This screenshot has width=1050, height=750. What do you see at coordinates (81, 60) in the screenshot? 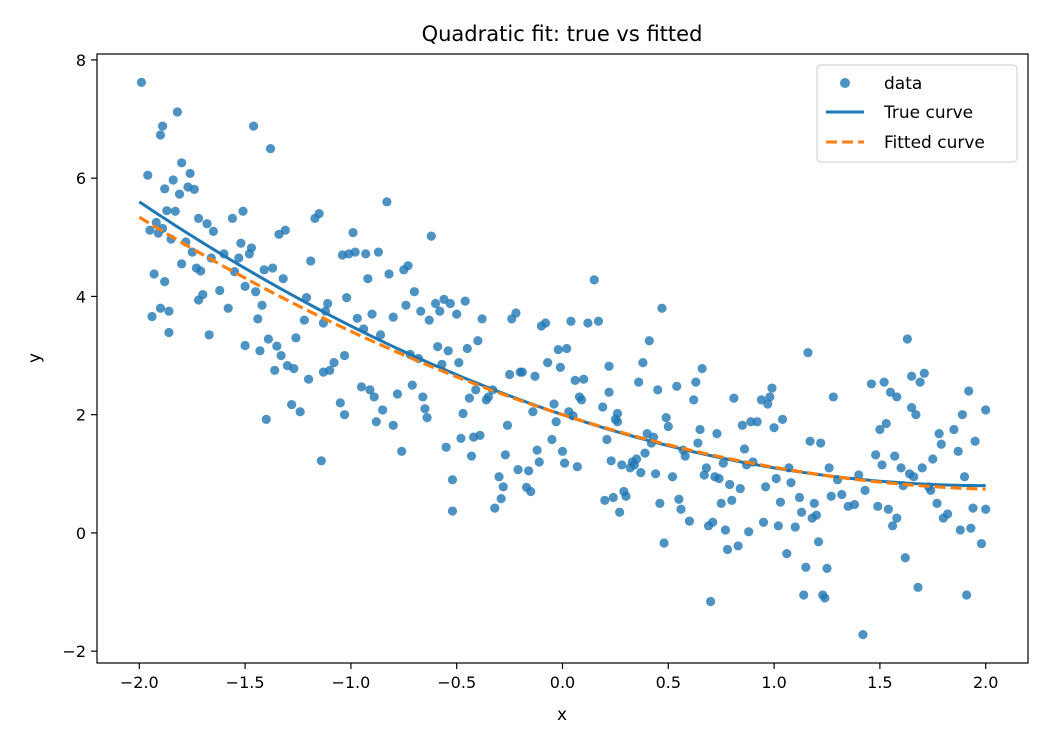
I see `y-tick-label: 8` at bounding box center [81, 60].